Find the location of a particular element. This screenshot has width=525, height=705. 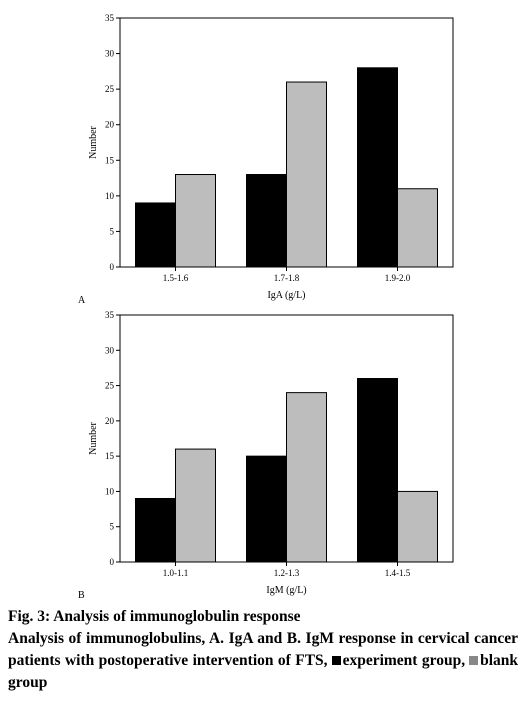

panel-letter: B is located at coordinates (81, 595).